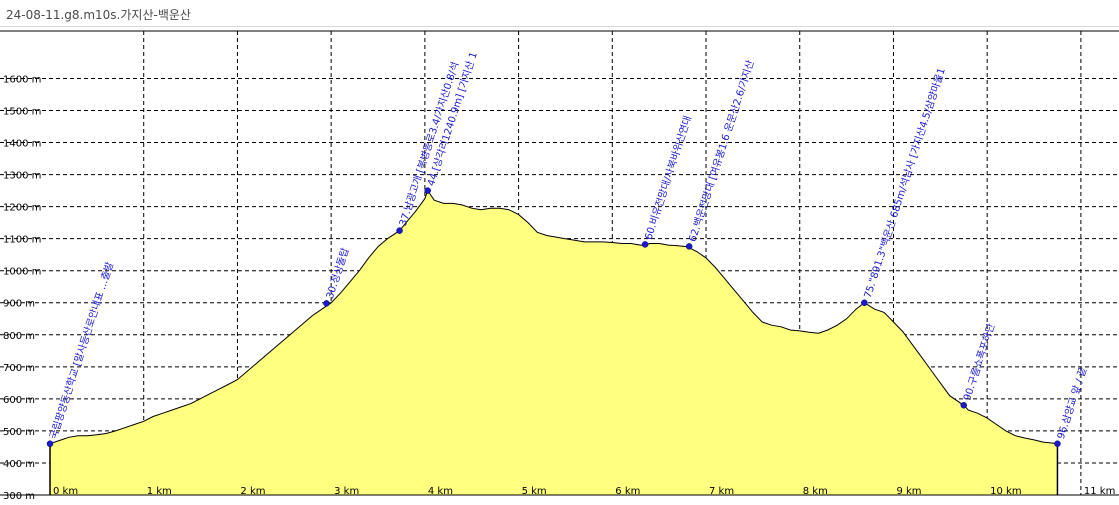  I want to click on y-tick-label: 1100 m, so click(22, 240).